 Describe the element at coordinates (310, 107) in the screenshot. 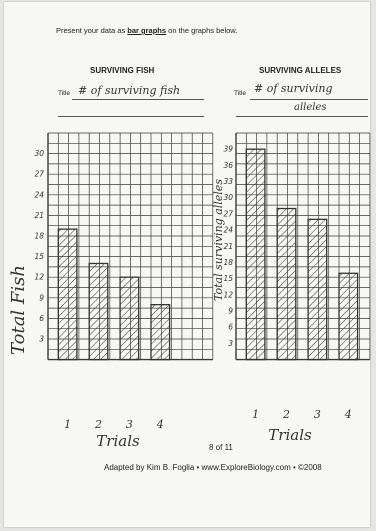

I see `alleles-chart-title-line-2: alleles` at that location.